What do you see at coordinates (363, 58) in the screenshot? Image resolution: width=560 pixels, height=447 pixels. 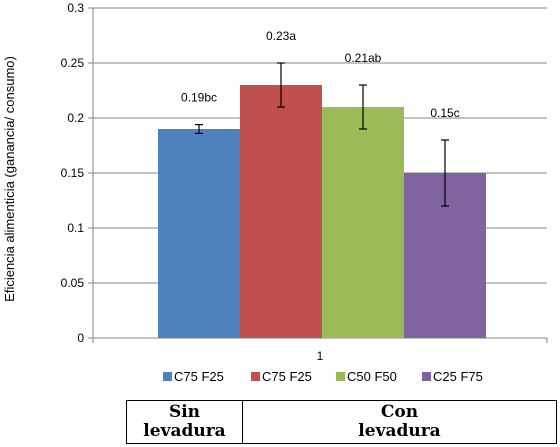 I see `data-label: 0.21ab` at bounding box center [363, 58].